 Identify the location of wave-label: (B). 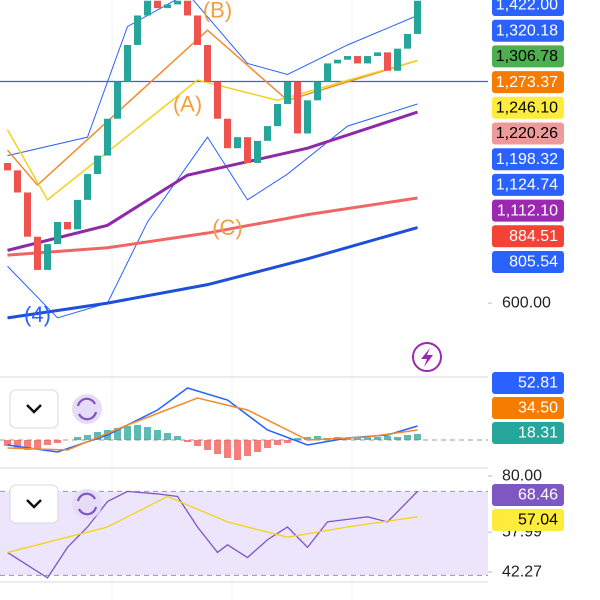
(217, 11).